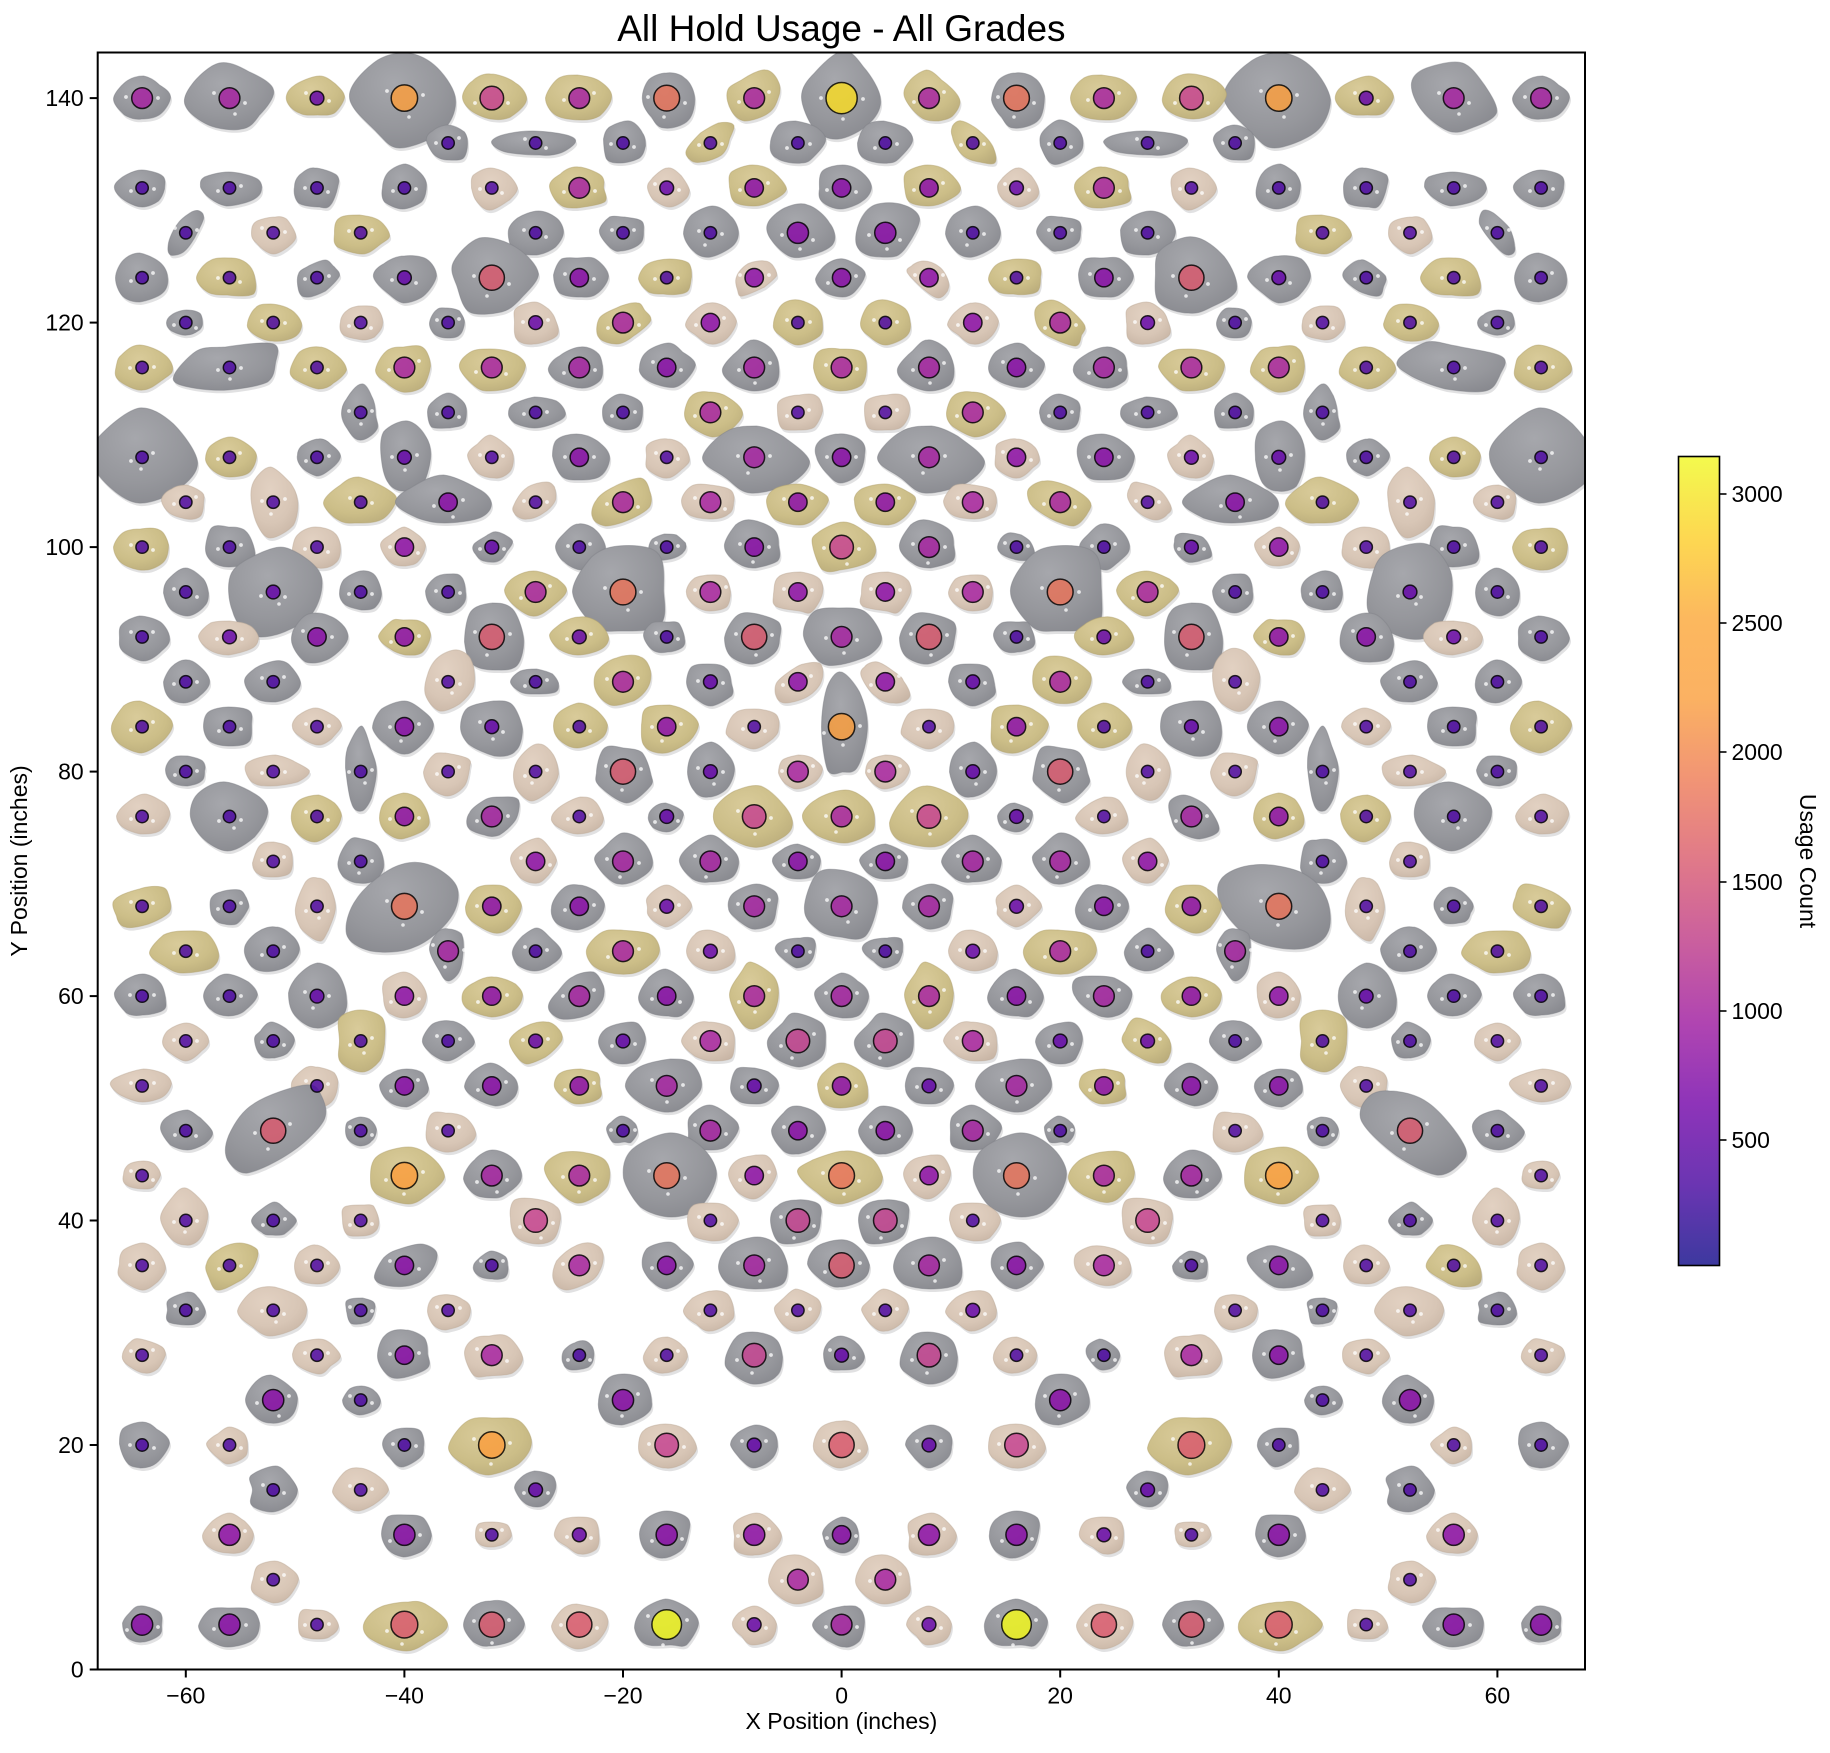 Image resolution: width=1830 pixels, height=1753 pixels. Describe the element at coordinates (622, 1696) in the screenshot. I see `svg-text: −20` at that location.